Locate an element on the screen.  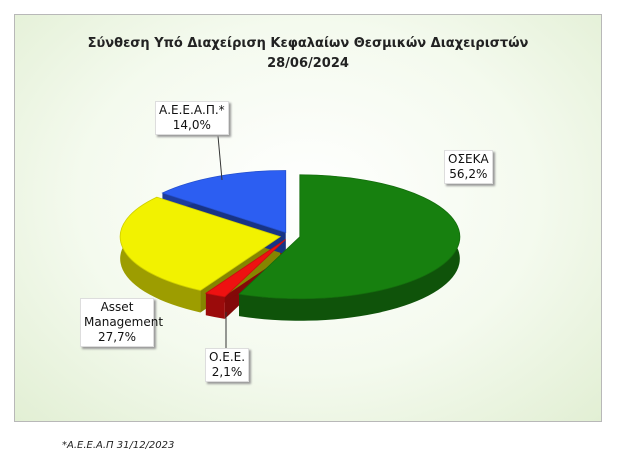
data-label: Ο.Ε.Ε. 2,1% is located at coordinates (227, 365).